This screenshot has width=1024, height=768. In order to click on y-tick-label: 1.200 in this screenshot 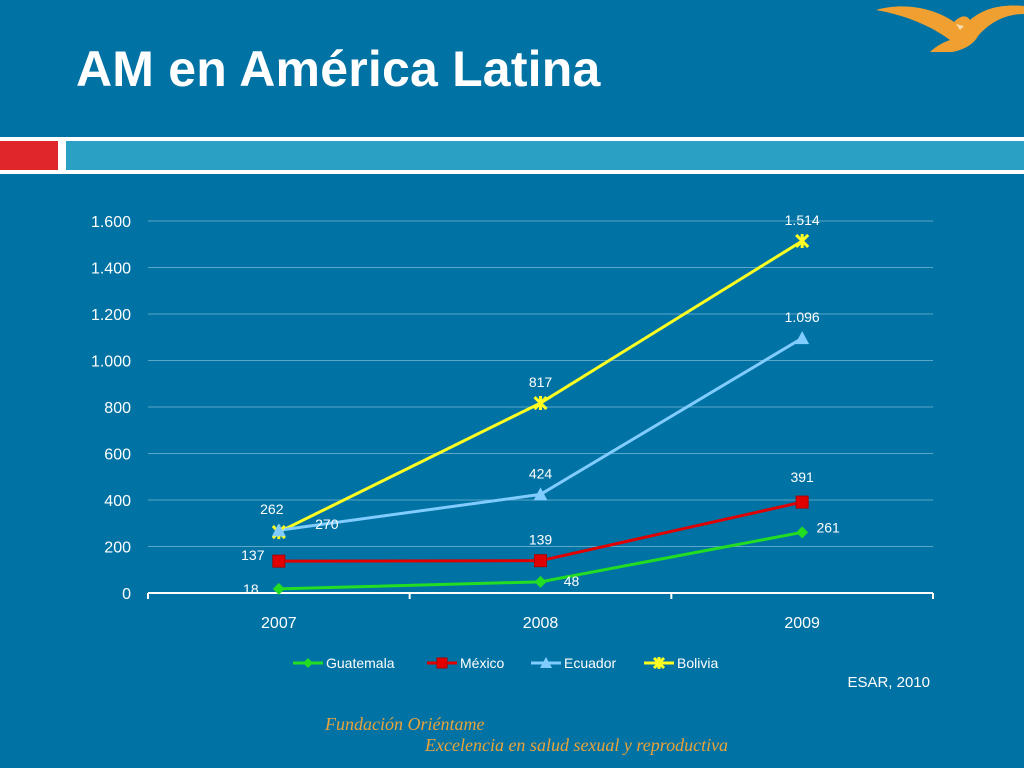, I will do `click(111, 315)`.